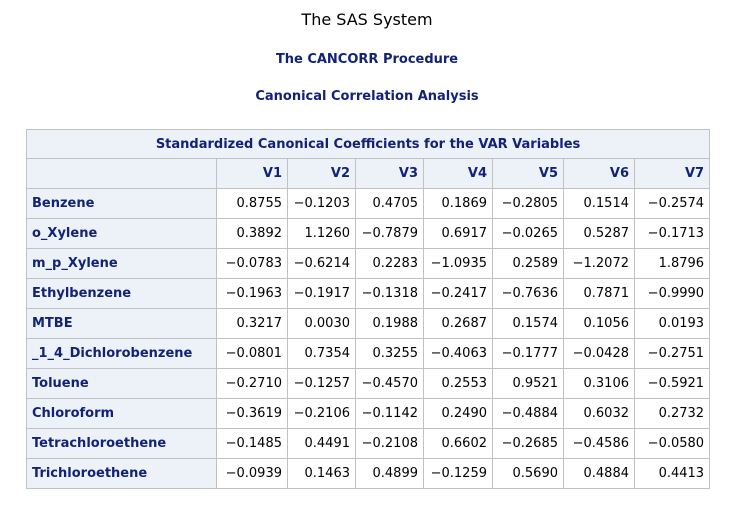  I want to click on coefficient-cell: 0.9521, so click(528, 383).